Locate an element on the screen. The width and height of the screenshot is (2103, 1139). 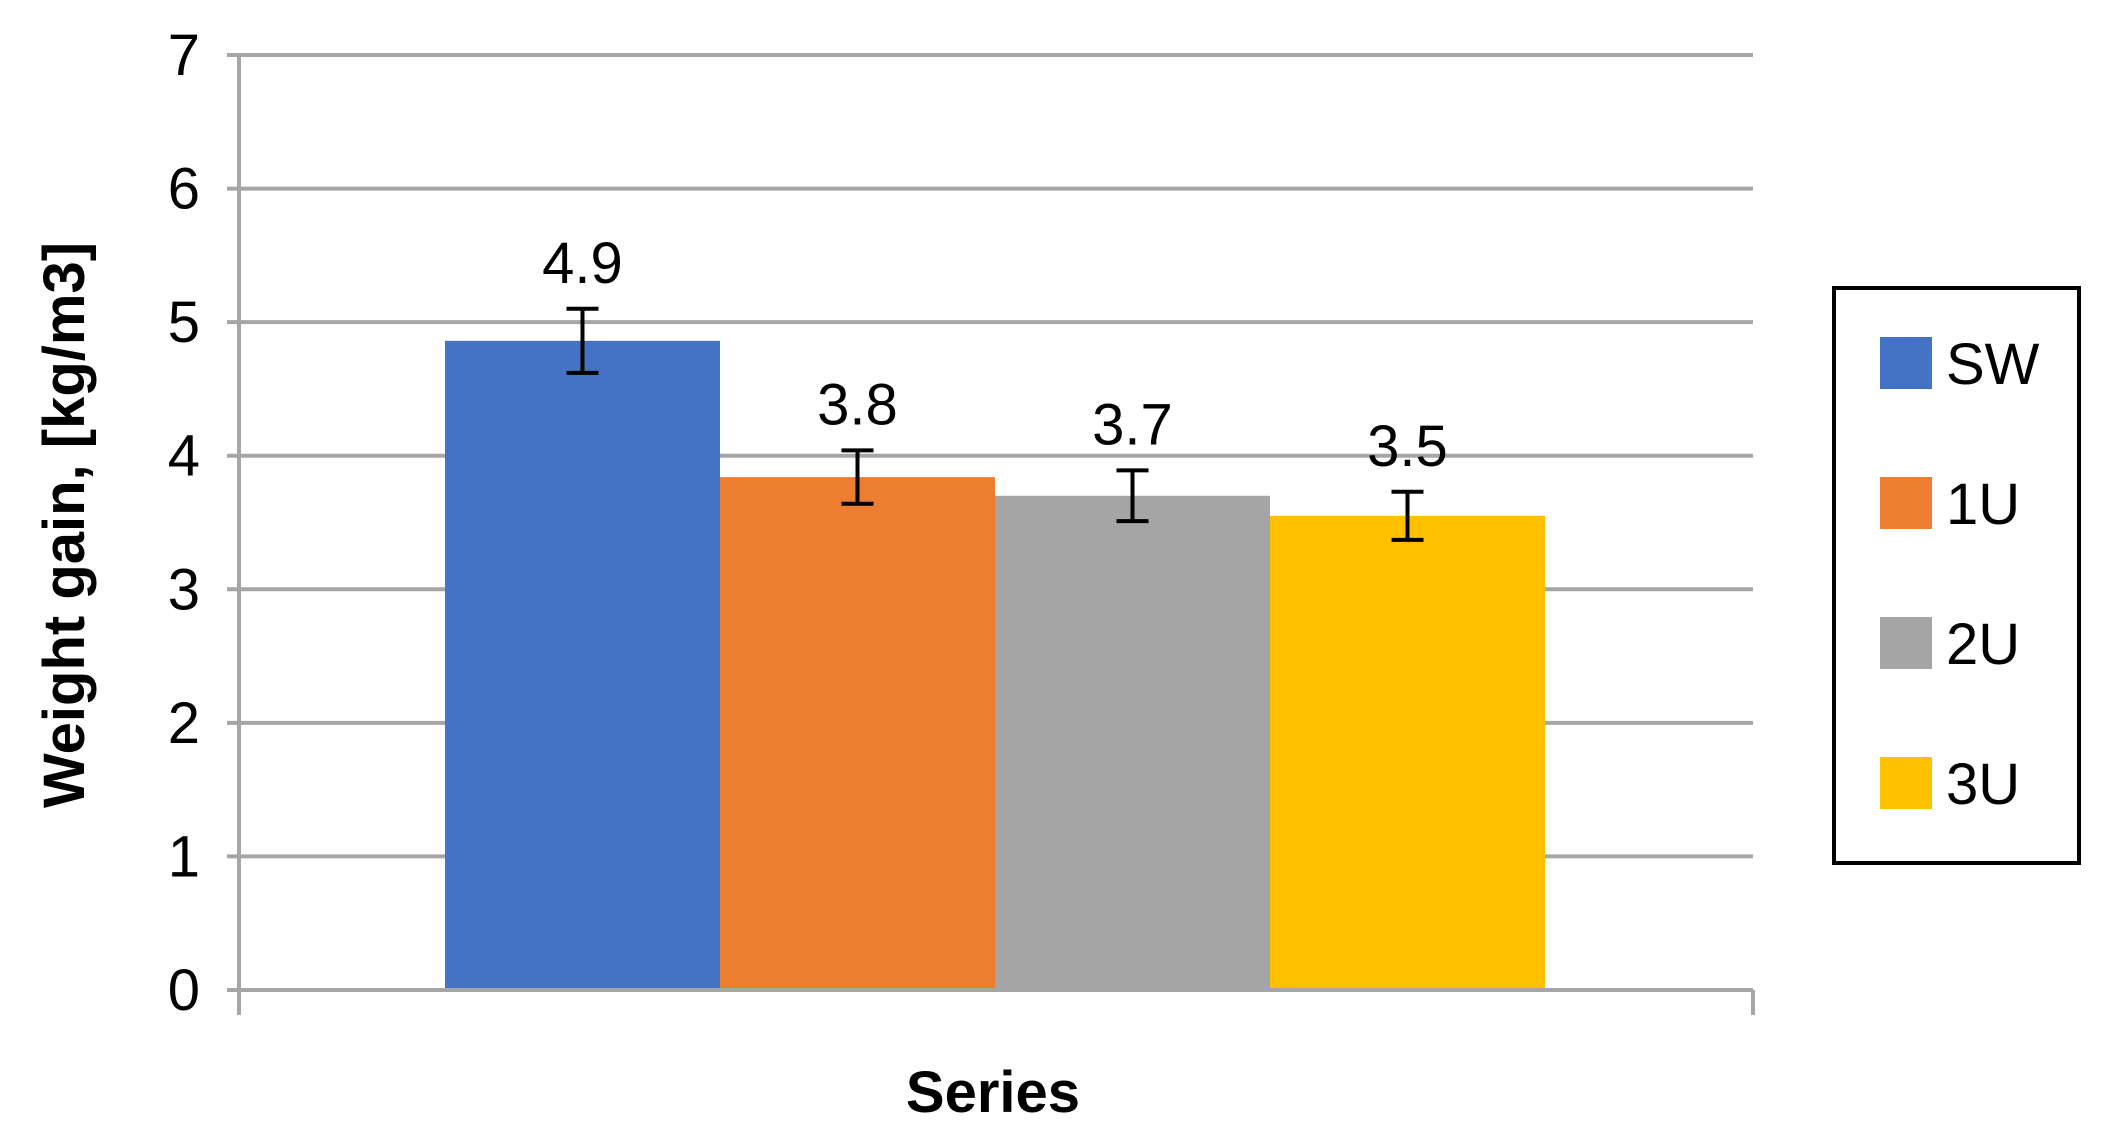
legend-swatch-1u is located at coordinates (1906, 503).